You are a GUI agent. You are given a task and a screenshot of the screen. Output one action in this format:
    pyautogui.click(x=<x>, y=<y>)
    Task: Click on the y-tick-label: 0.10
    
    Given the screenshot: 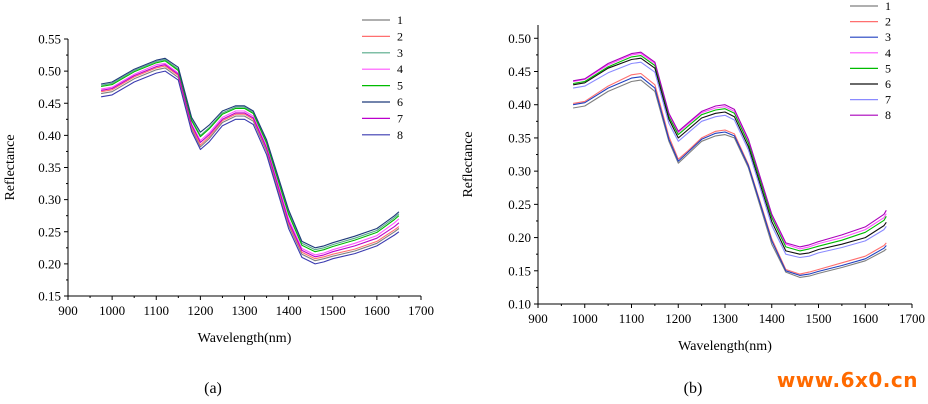 What is the action you would take?
    pyautogui.click(x=519, y=304)
    